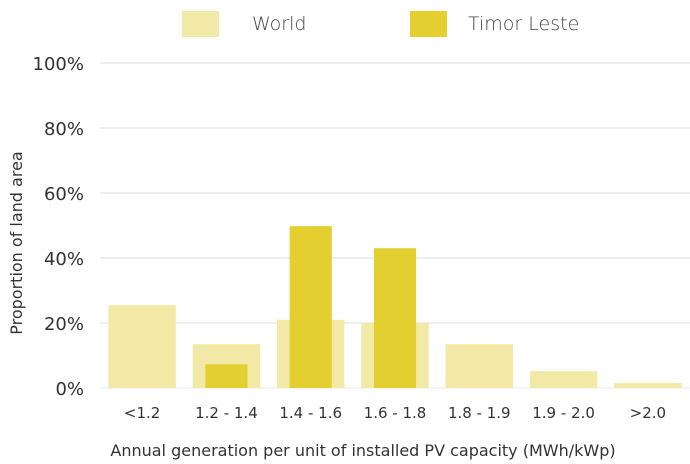 This screenshot has height=464, width=690. I want to click on legend-world: World, so click(244, 24).